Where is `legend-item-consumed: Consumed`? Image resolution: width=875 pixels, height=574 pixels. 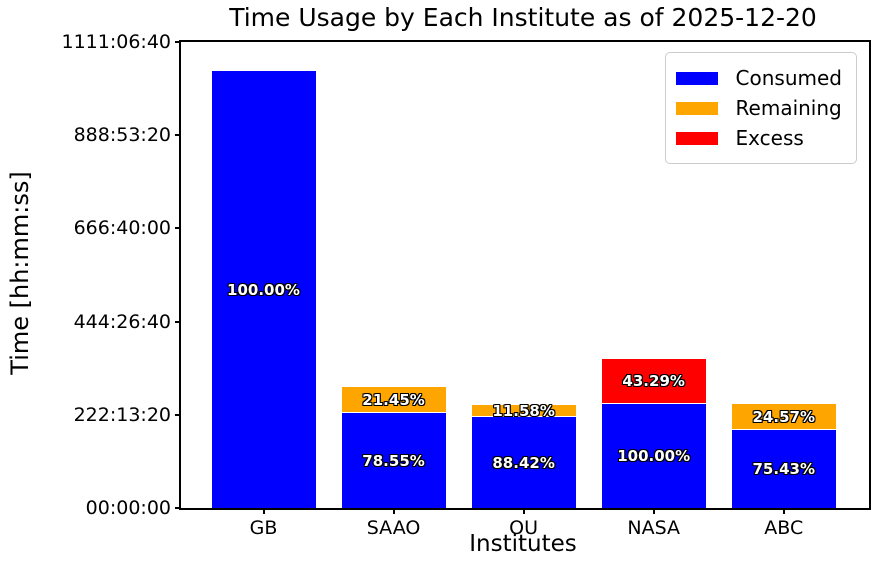
legend-item-consumed: Consumed is located at coordinates (758, 78).